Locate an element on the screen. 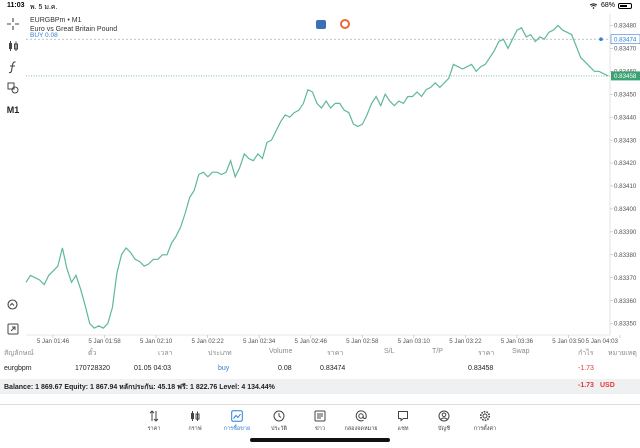 This screenshot has height=448, width=640. x-tick-label: 5 Jan 02:58 is located at coordinates (362, 341).